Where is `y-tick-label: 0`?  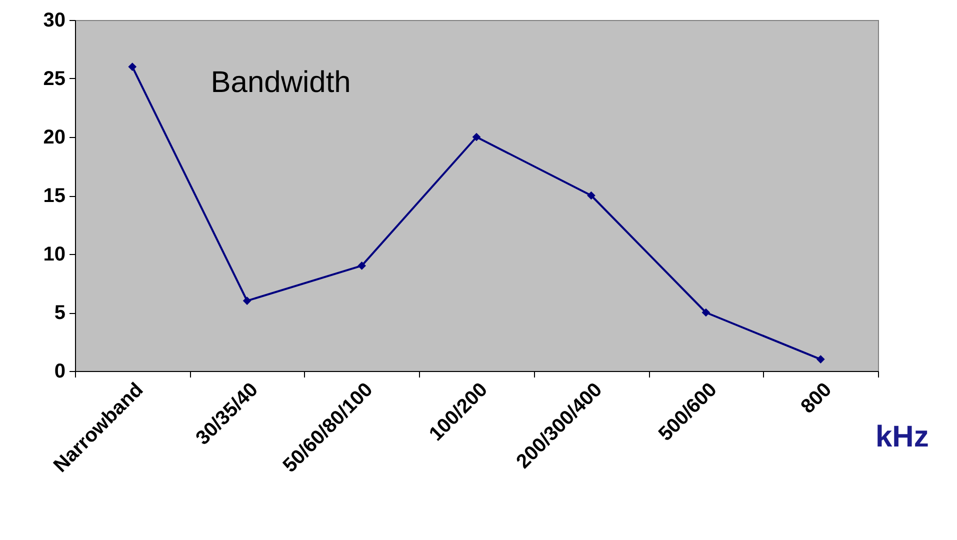 y-tick-label: 0 is located at coordinates (60, 371).